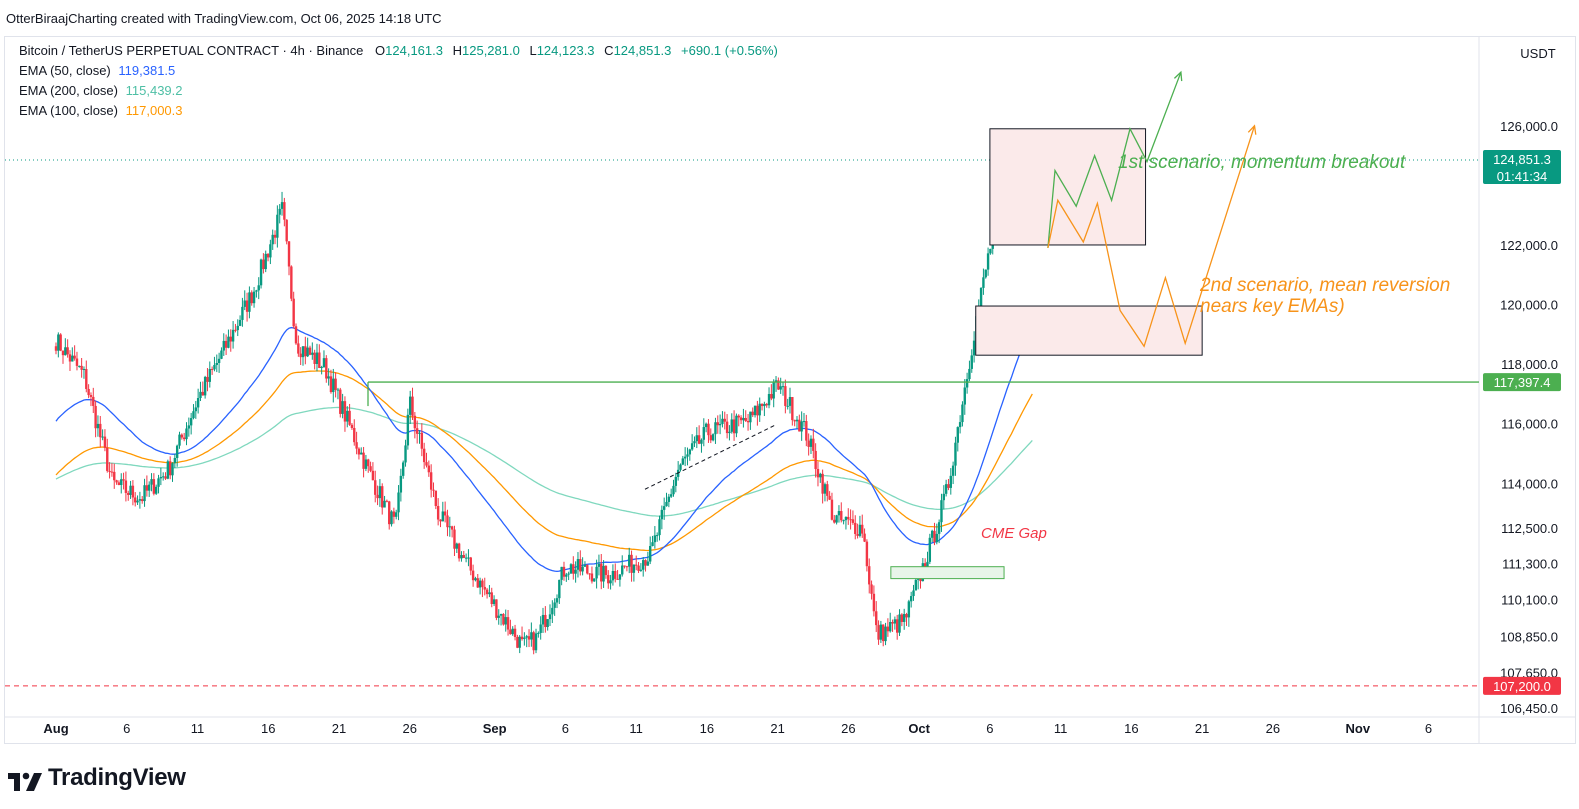  What do you see at coordinates (101, 110) in the screenshot?
I see `ema100-legend: EMA (100, close) 117,000.3` at bounding box center [101, 110].